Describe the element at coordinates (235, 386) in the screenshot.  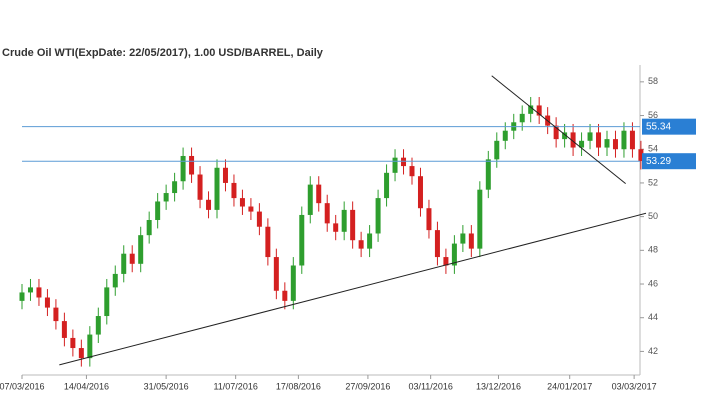
I see `x-tick-label: 11/07/2016` at that location.